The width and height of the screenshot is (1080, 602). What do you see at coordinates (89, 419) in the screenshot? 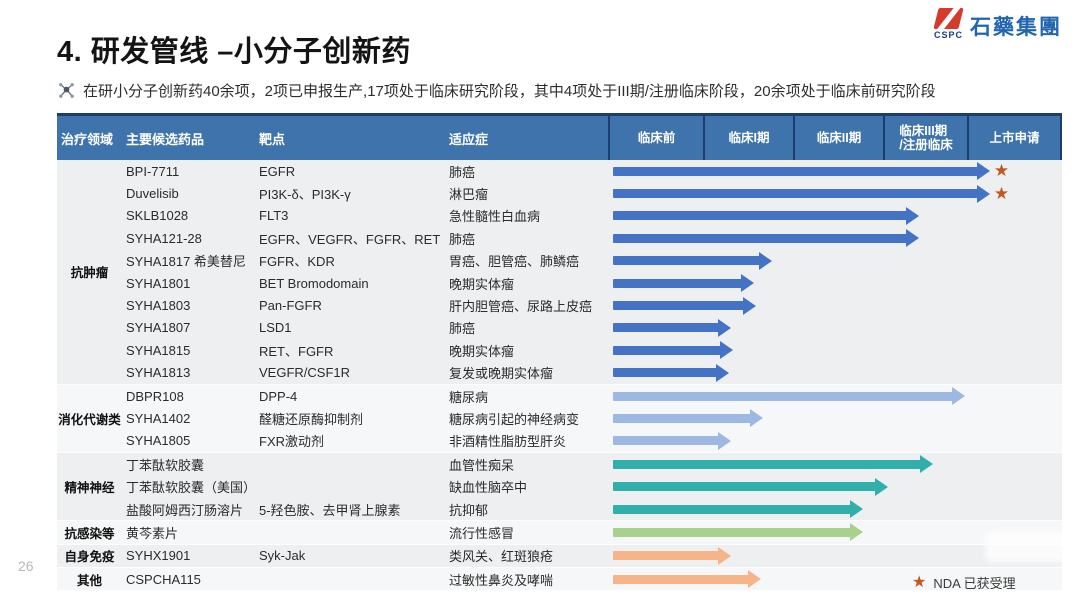
I see `therapy-area-label: 消化代谢类` at bounding box center [89, 419].